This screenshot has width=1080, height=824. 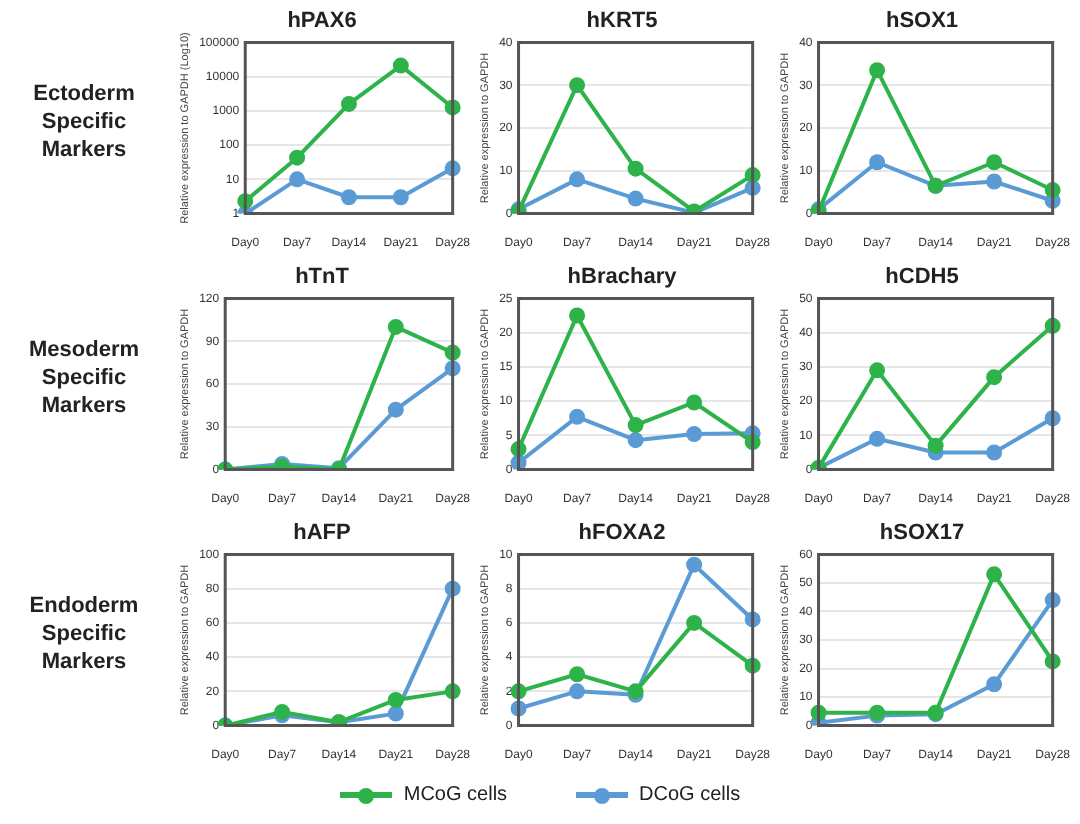 I want to click on chart-title: hKRT5, so click(x=622, y=21).